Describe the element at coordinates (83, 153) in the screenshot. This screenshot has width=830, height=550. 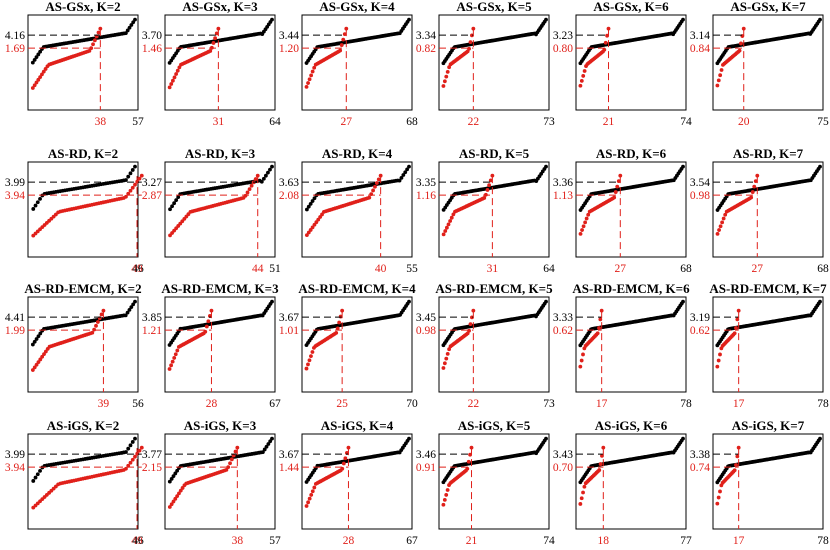
I see `subplot-title: AS-RD, K=2` at that location.